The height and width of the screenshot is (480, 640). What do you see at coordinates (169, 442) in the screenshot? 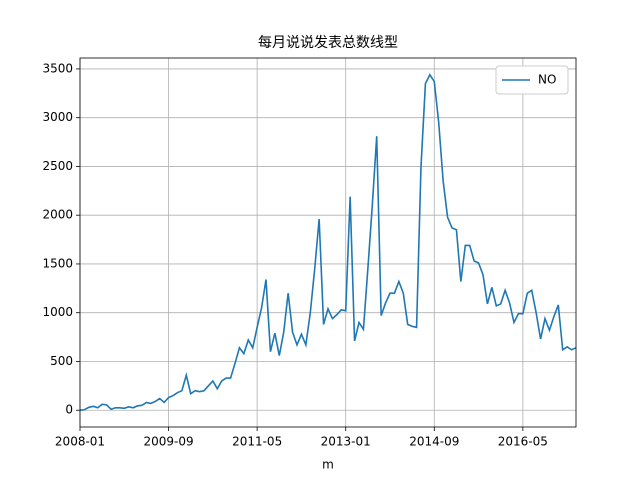
I see `x-tick-label: 2009-09` at bounding box center [169, 442].